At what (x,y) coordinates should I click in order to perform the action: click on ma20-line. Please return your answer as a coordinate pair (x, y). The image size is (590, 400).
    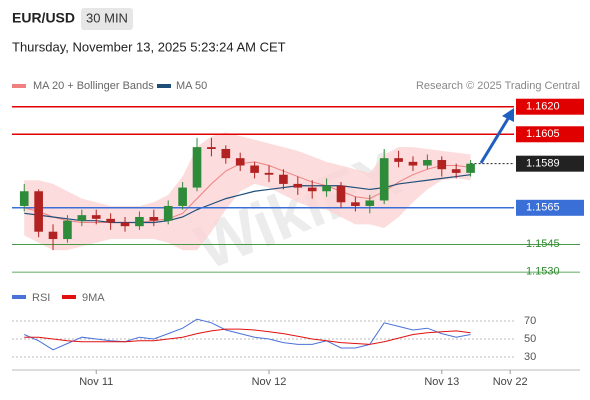
    Looking at the image, I should click on (247, 192).